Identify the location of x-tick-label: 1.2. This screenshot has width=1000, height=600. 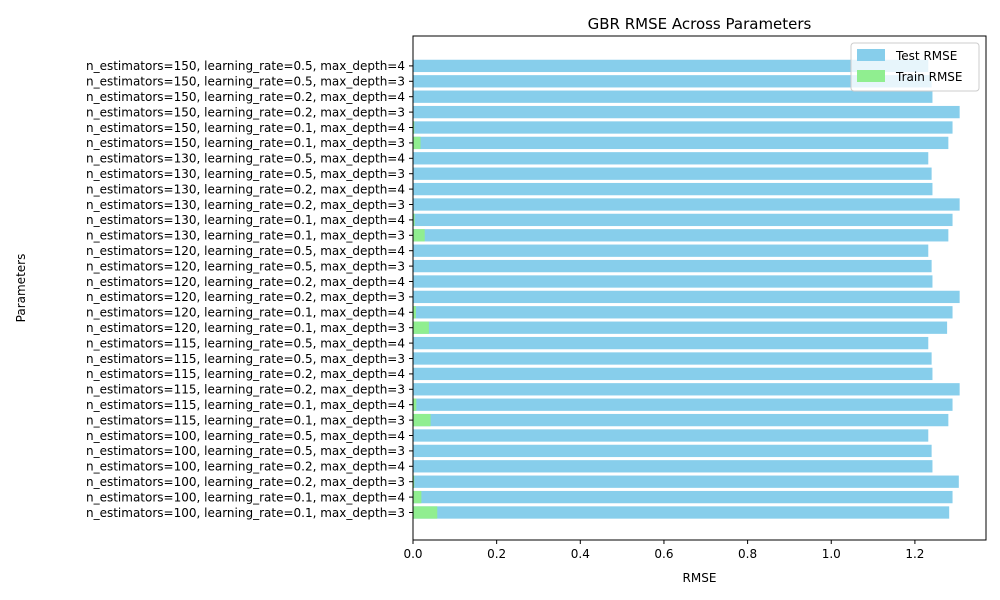
(914, 554).